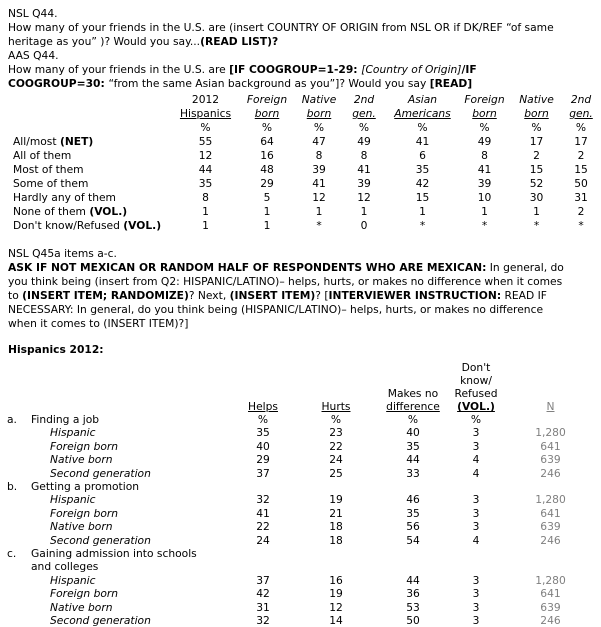  Describe the element at coordinates (119, 69) in the screenshot. I see `text-segment: How many of your friends in the U.S. are` at that location.